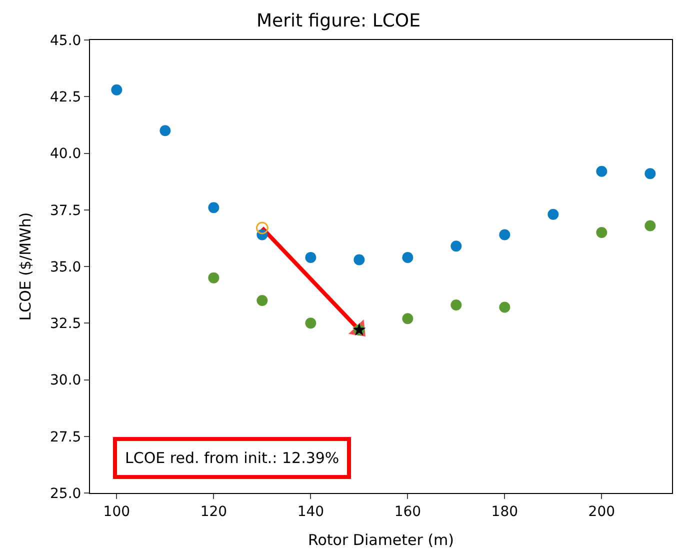 This screenshot has width=677, height=553. I want to click on x-tick-label: 120, so click(214, 512).